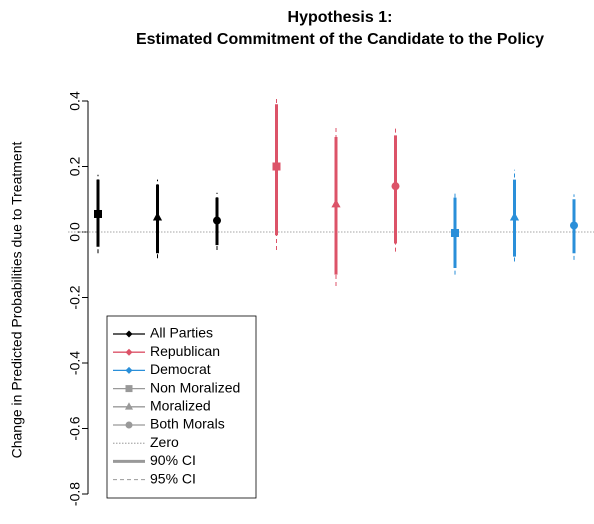 This screenshot has width=594, height=524. I want to click on legend-label: 90% CI, so click(173, 460).